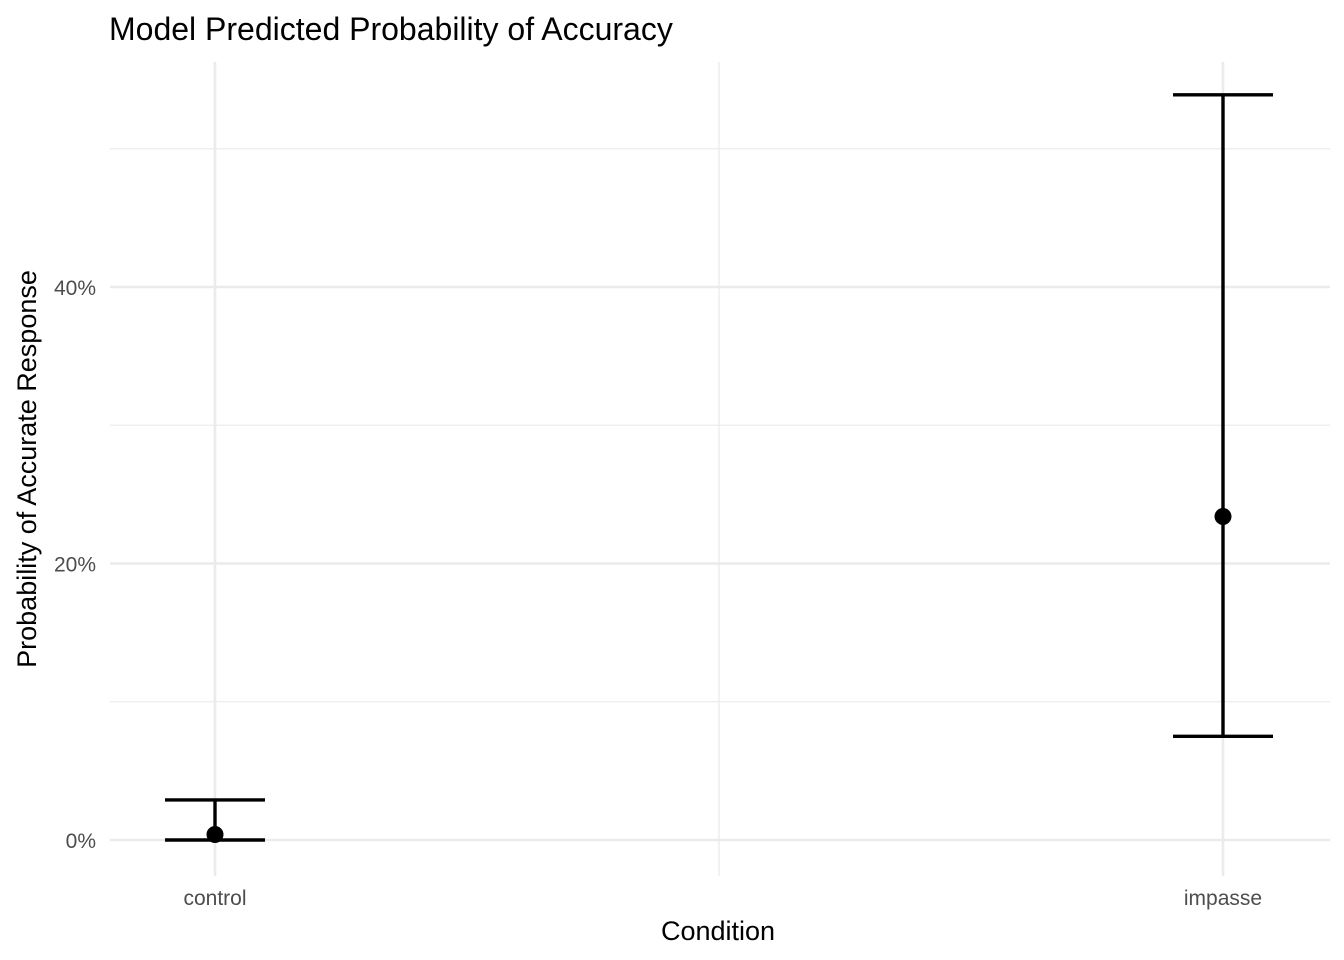 This screenshot has width=1344, height=960. Describe the element at coordinates (1223, 898) in the screenshot. I see `x-tick-label: impasse` at that location.